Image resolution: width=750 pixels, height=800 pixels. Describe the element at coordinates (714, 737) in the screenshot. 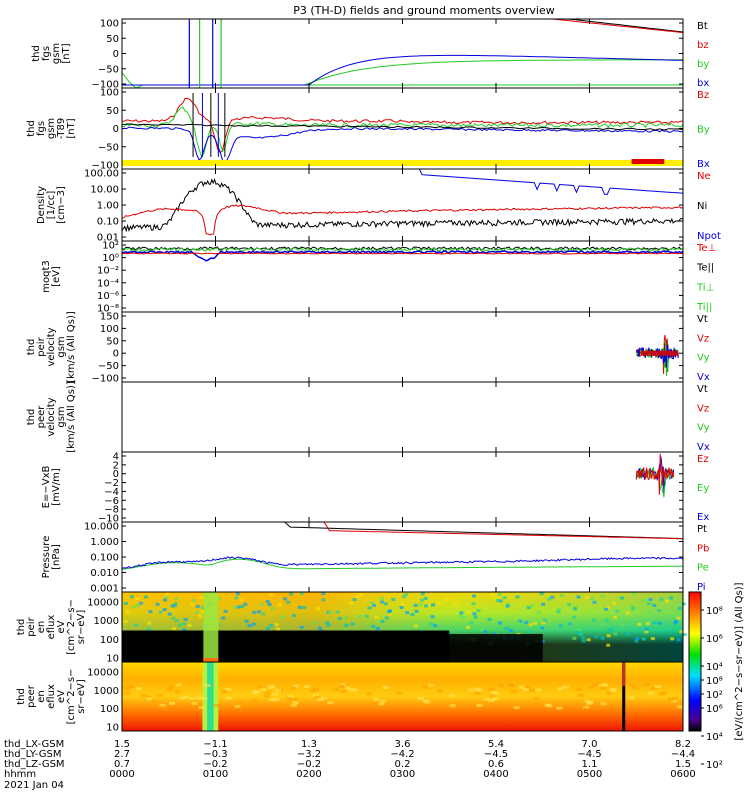

I see `colorbar-tick-label: 10⁴` at that location.